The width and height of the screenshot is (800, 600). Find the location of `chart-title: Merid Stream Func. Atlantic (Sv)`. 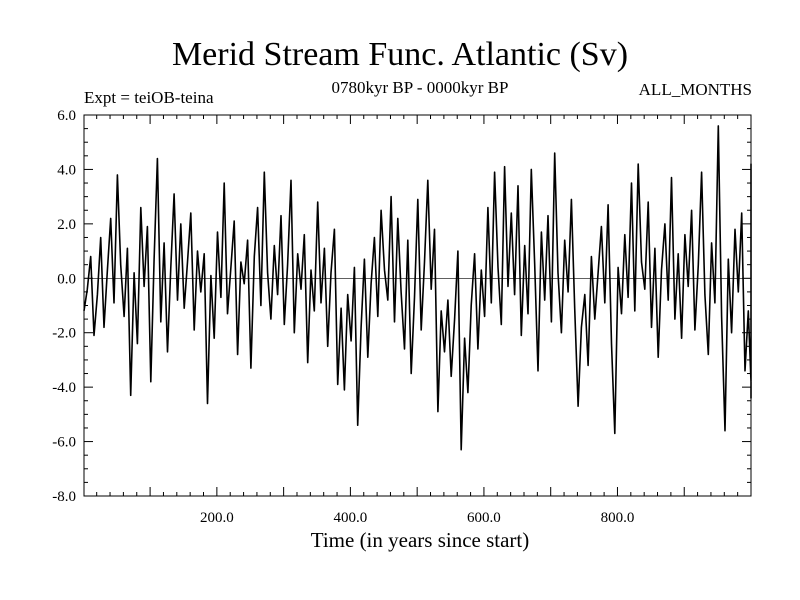

chart-title: Merid Stream Func. Atlantic (Sv) is located at coordinates (400, 54).